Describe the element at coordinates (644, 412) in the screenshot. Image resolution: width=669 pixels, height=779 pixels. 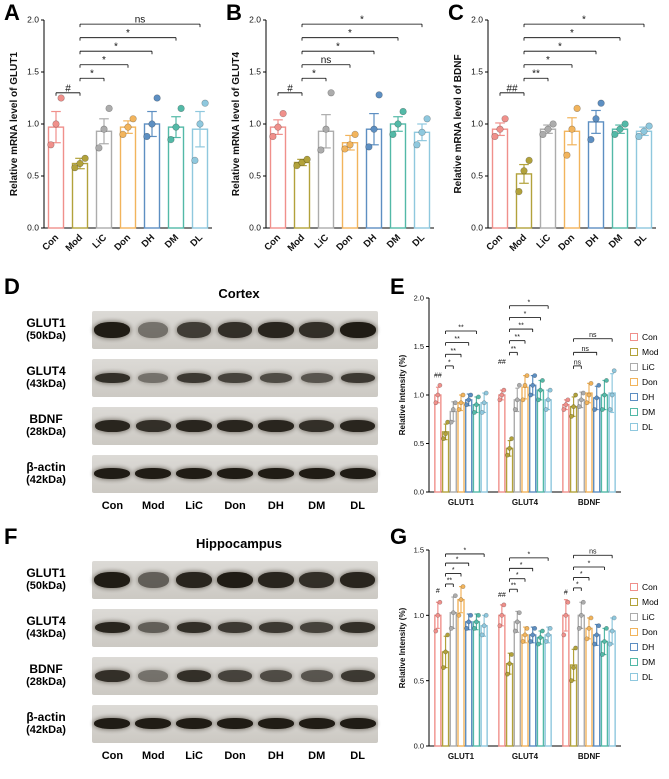
I see `legend-item-dm: DM` at that location.